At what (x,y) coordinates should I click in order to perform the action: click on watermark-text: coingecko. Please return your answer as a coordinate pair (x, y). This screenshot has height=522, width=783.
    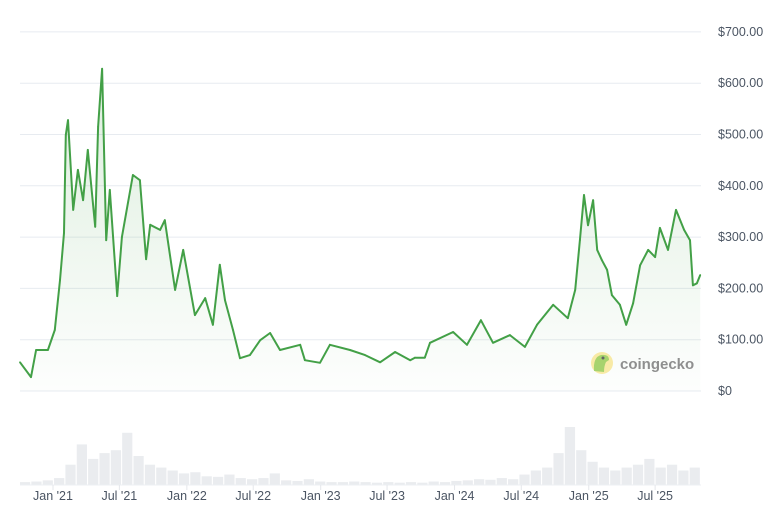
    Looking at the image, I should click on (657, 364).